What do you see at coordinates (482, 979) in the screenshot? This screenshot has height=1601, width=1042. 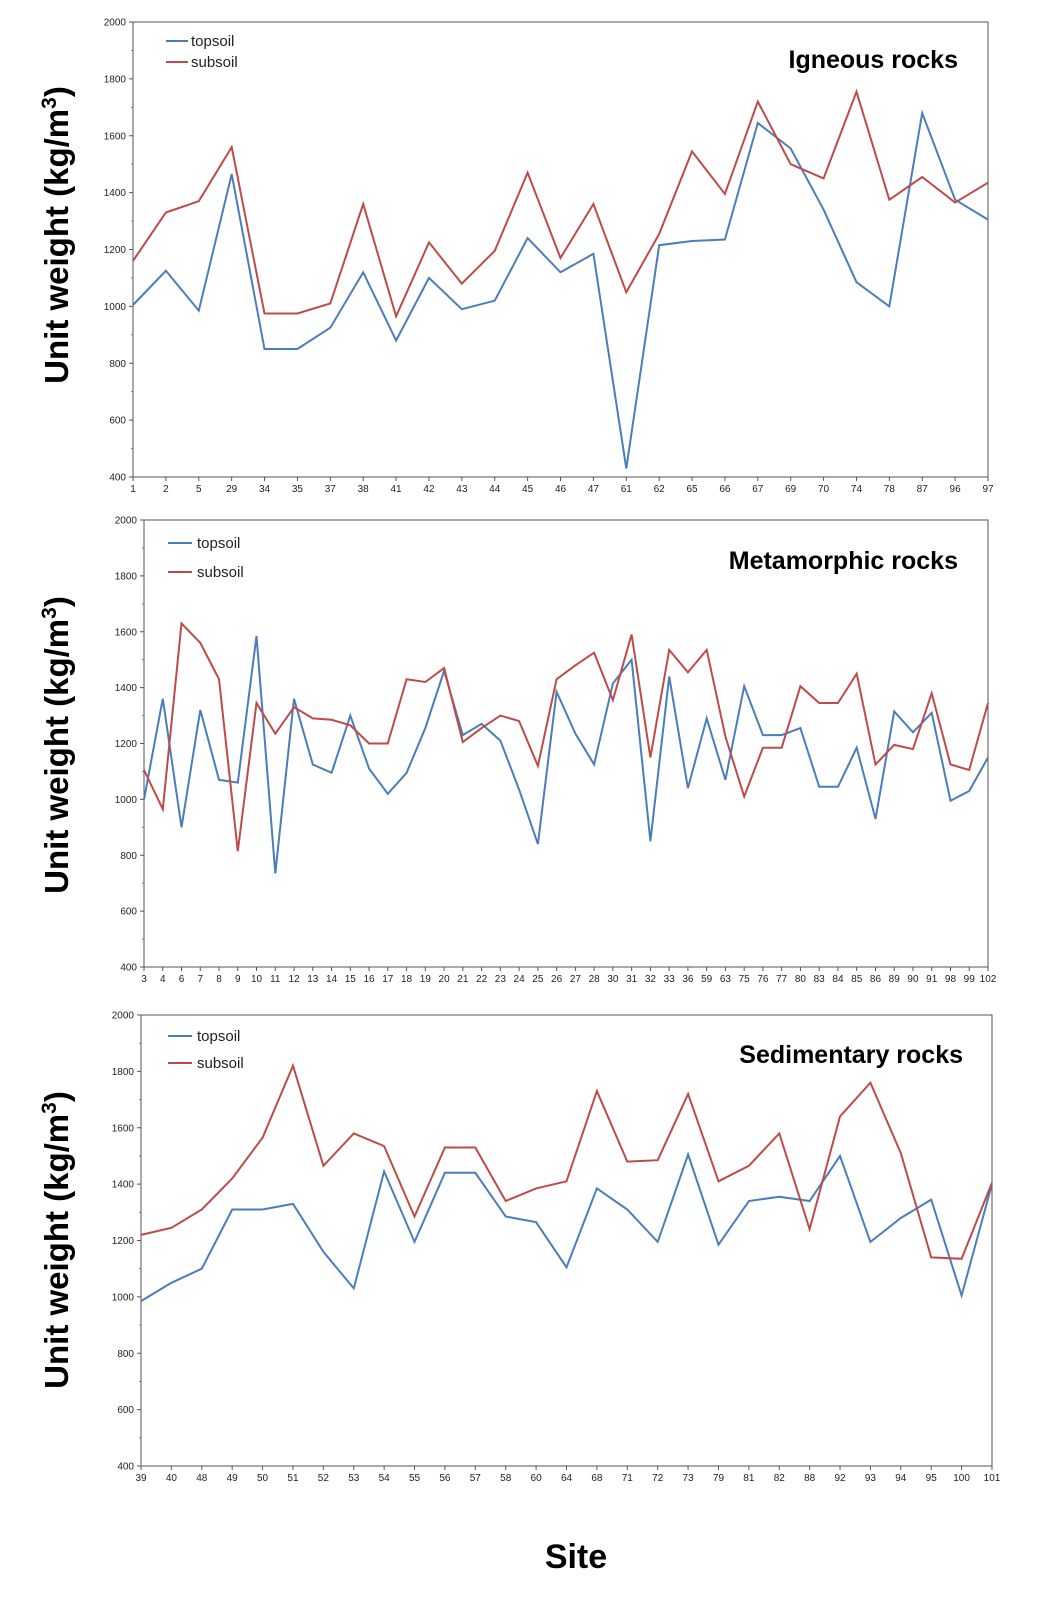 I see `x-tick-label: 22` at bounding box center [482, 979].